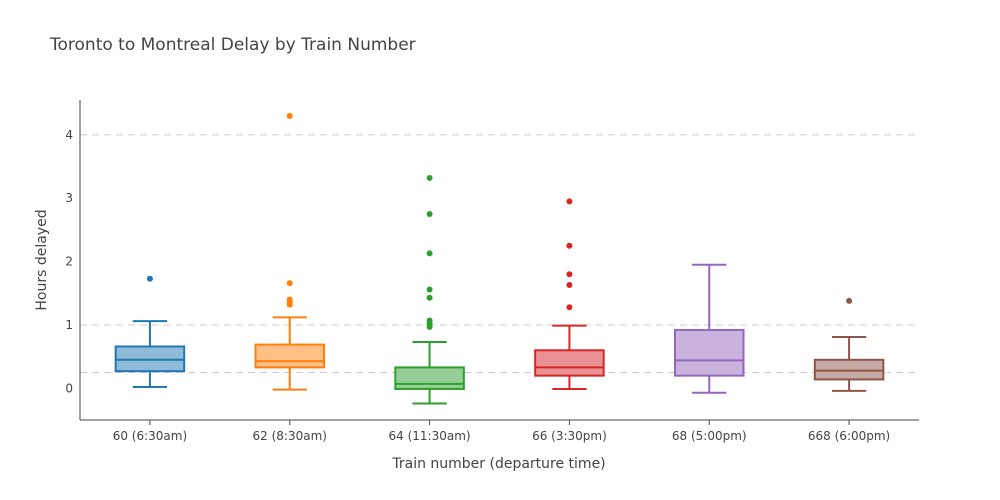 This screenshot has height=500, width=1000. Describe the element at coordinates (69, 388) in the screenshot. I see `y-tick-label: 0` at that location.